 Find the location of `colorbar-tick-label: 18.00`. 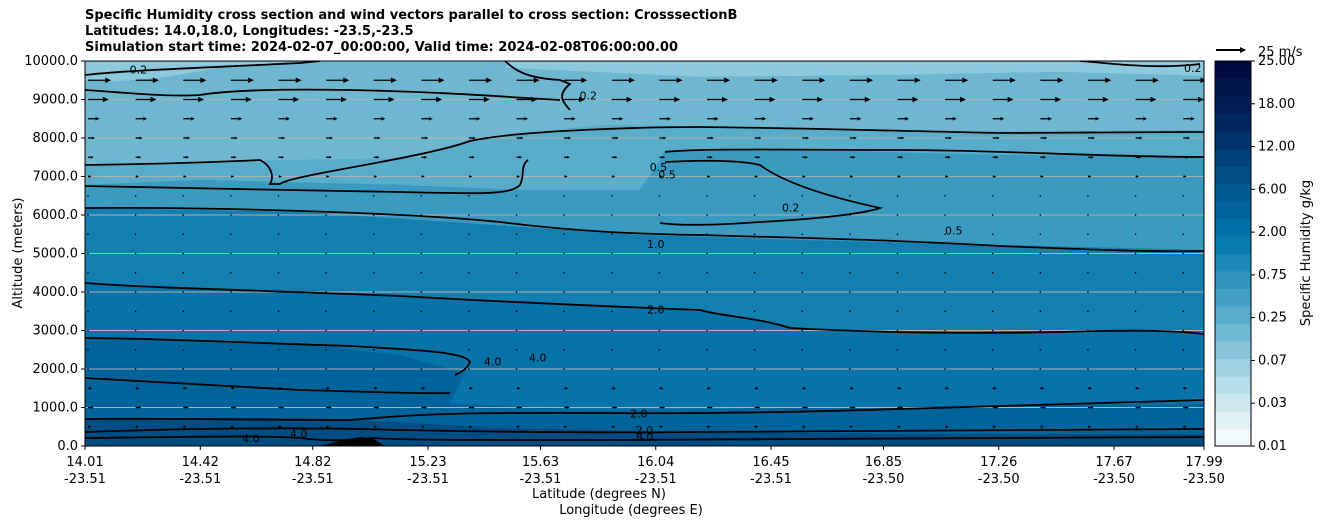

colorbar-tick-label: 18.00 is located at coordinates (1276, 104).